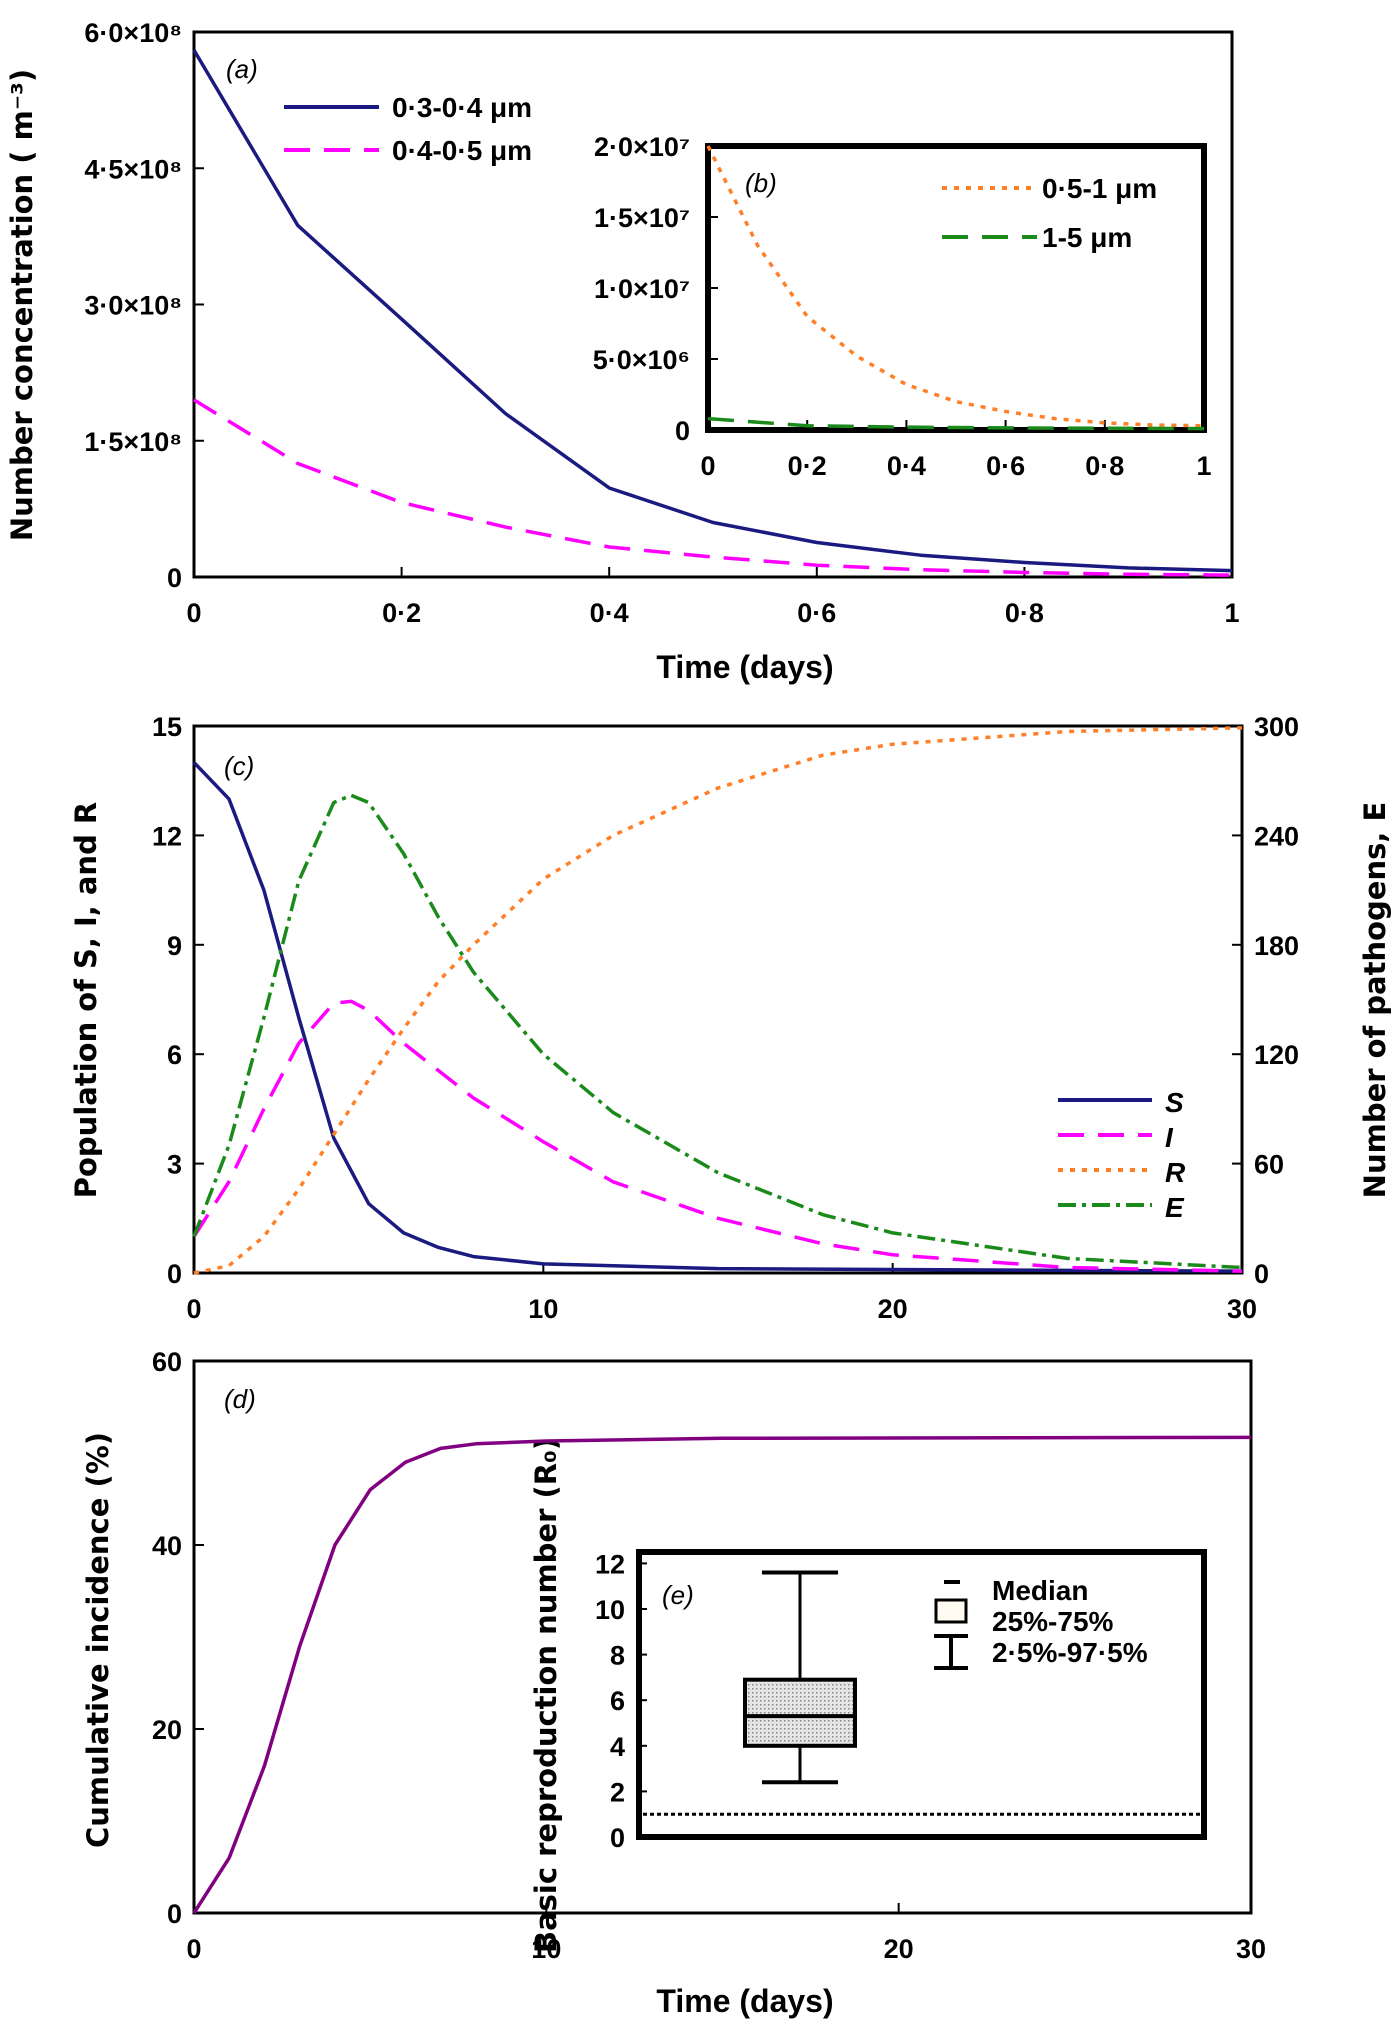 The image size is (1400, 2025). Describe the element at coordinates (1231, 613) in the screenshot. I see `x-tick-label-a: 1` at that location.